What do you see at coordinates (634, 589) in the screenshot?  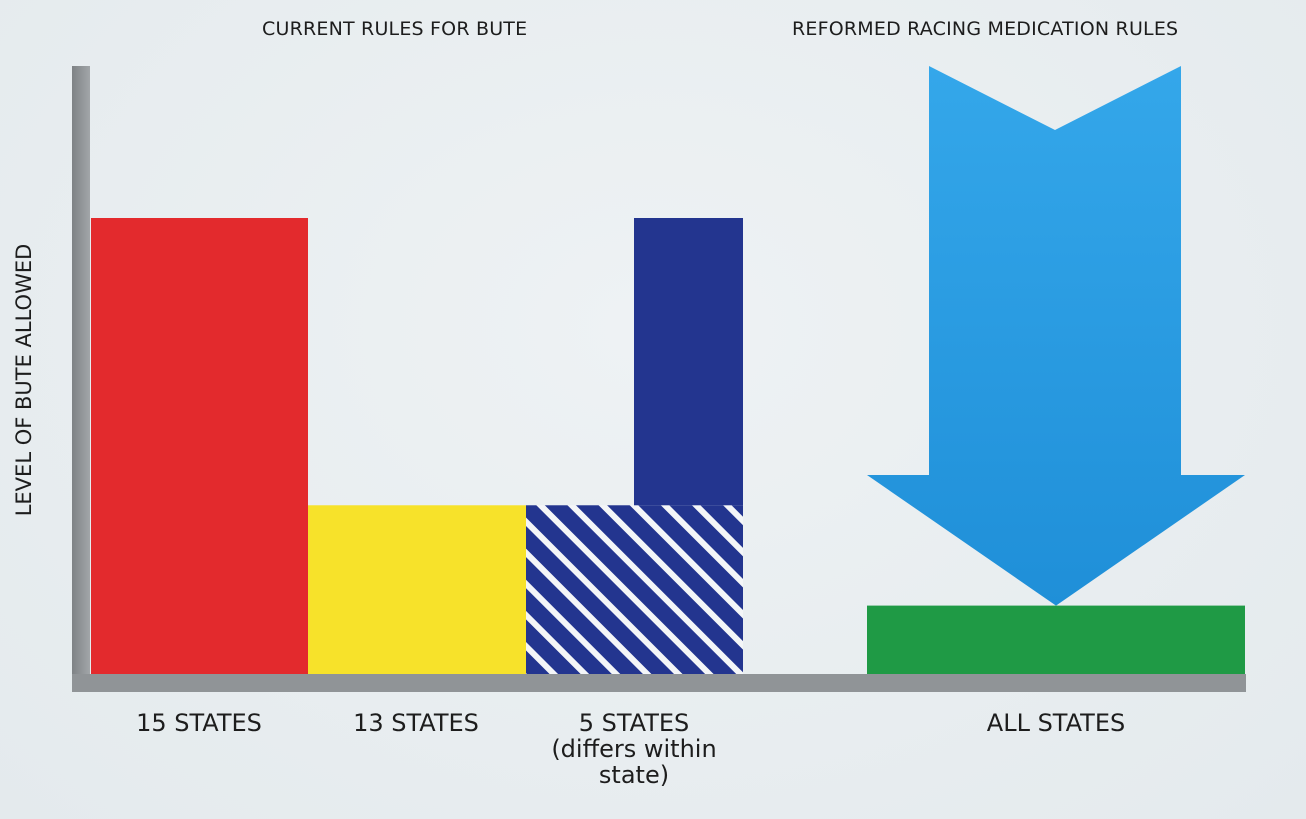 I see `bar-5-states-hatched` at bounding box center [634, 589].